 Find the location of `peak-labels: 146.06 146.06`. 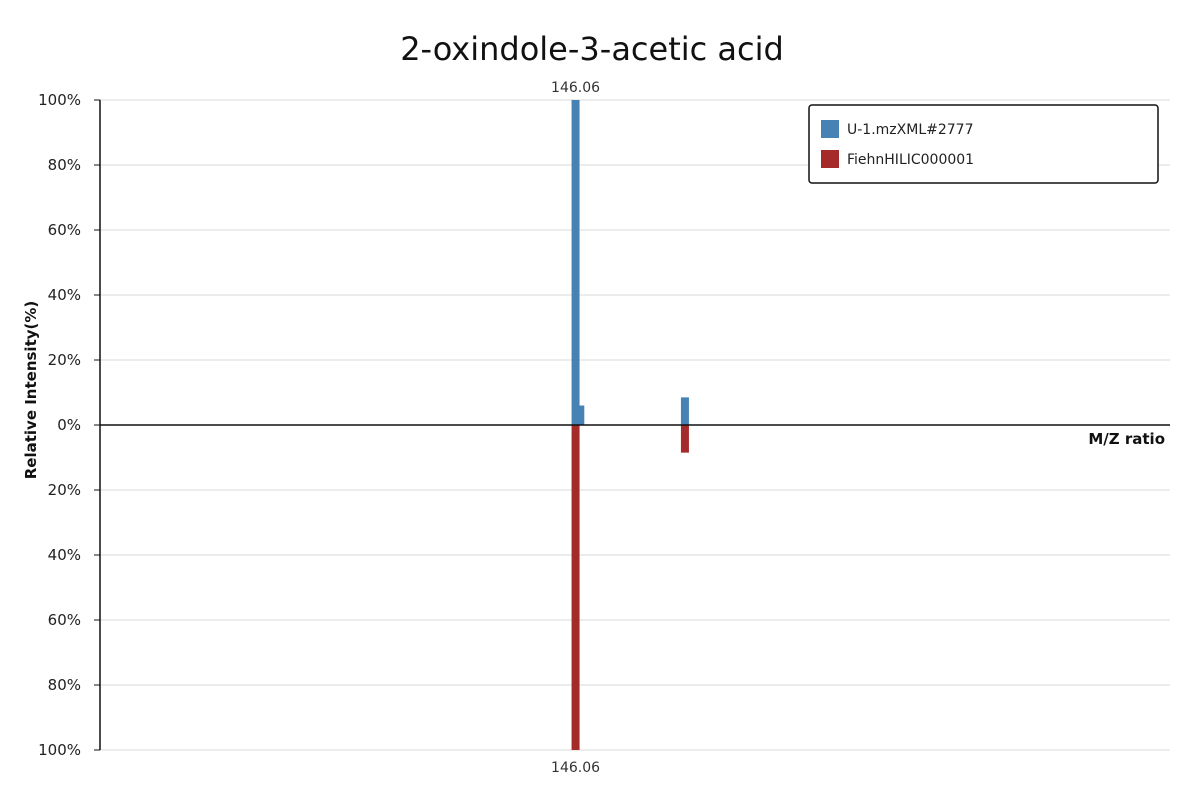

peak-labels: 146.06 146.06 is located at coordinates (575, 428).